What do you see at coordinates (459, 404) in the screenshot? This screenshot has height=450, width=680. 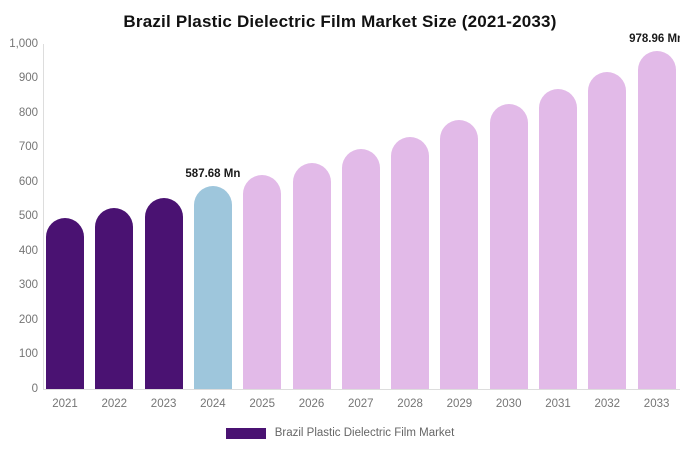 I see `x-tick-label-2029: 2029` at bounding box center [459, 404].